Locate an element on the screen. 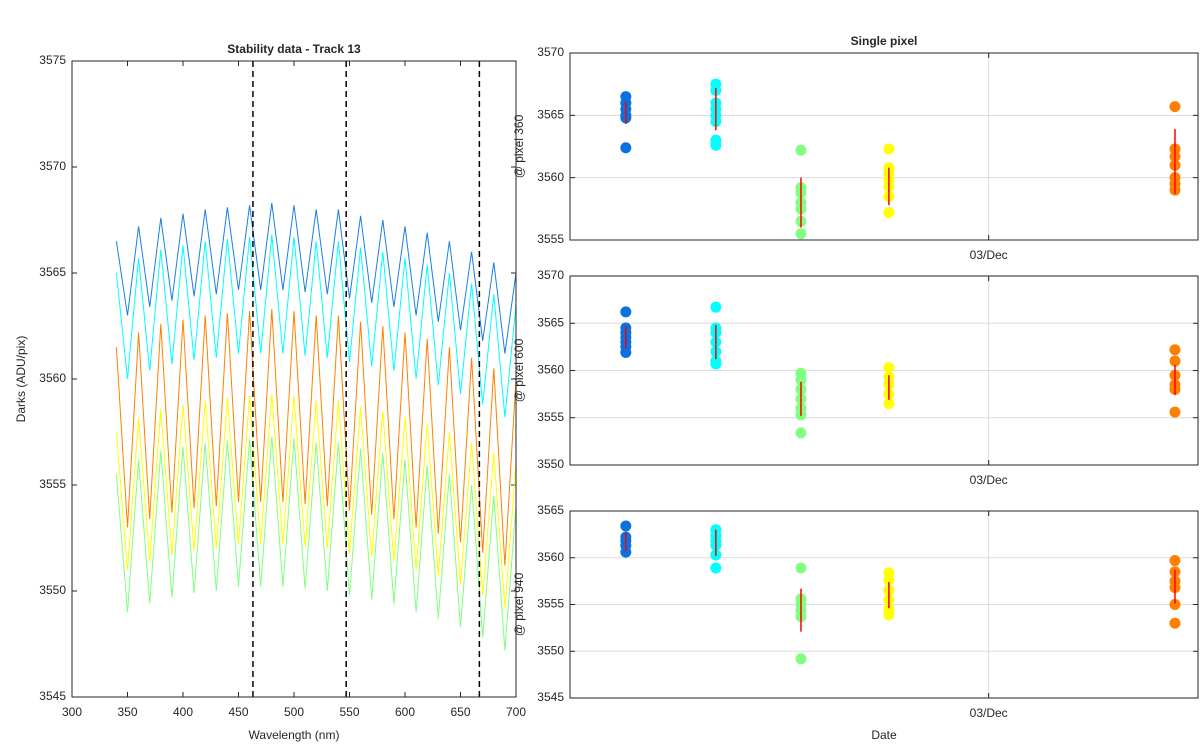 The image size is (1200, 750). x-tick-label: 300 is located at coordinates (72, 712).